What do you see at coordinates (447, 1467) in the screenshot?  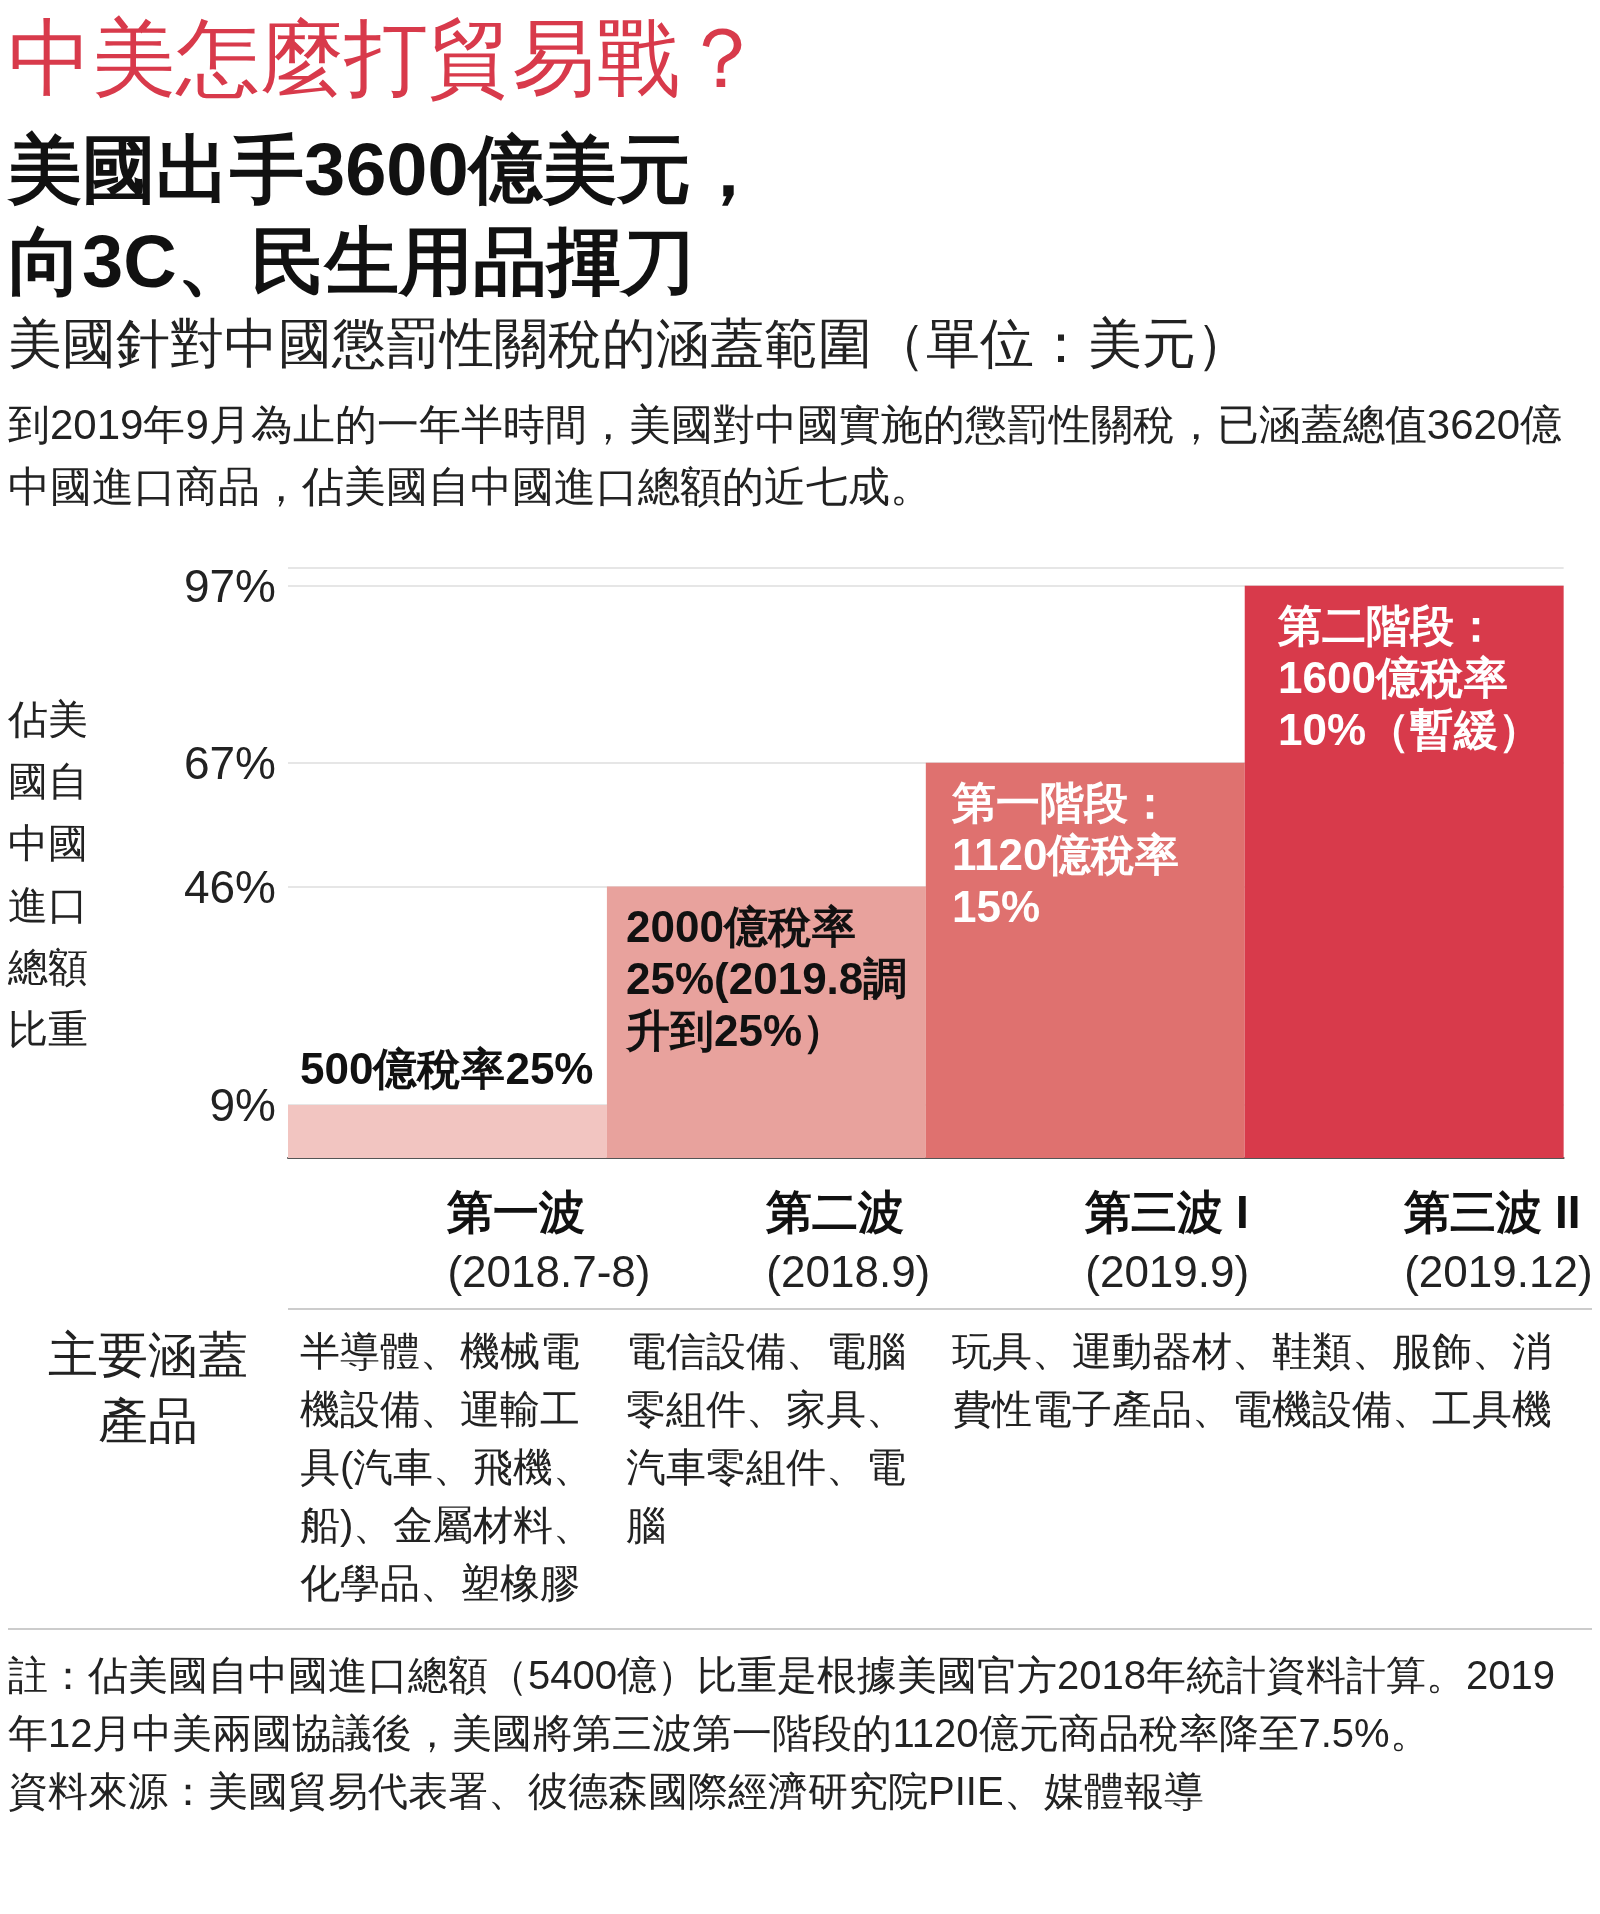 I see `text: 半導體、機械電機設備、運輸工具(汽車、飛機、船)、金屬材料、化學品、塑橡膠` at bounding box center [447, 1467].